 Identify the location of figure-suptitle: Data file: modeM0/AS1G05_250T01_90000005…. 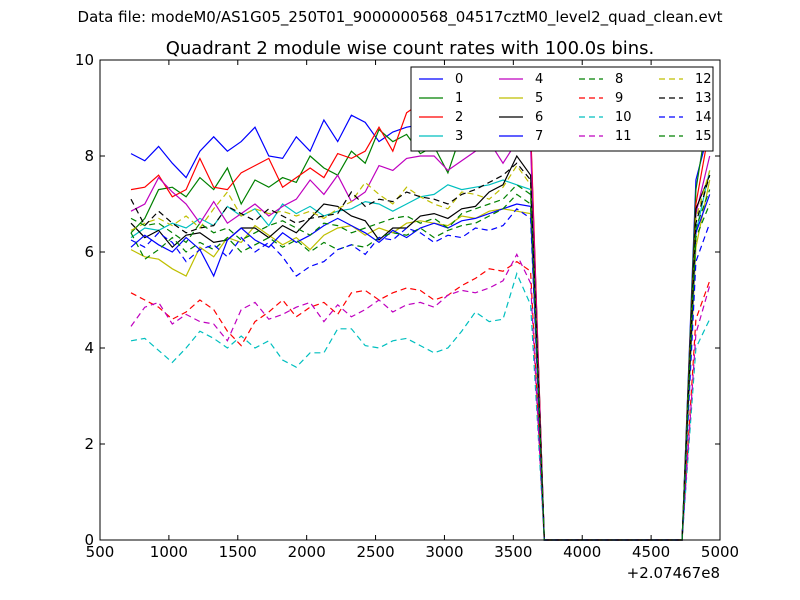
(400, 17).